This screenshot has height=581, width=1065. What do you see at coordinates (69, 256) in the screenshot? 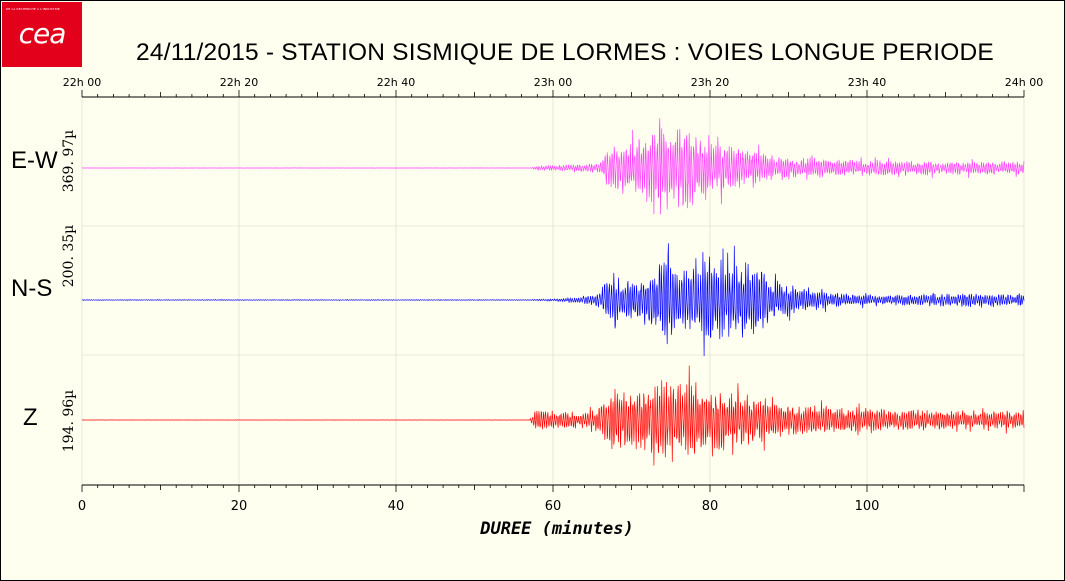
I see `channel-scale-ns: 200. 35µ` at bounding box center [69, 256].